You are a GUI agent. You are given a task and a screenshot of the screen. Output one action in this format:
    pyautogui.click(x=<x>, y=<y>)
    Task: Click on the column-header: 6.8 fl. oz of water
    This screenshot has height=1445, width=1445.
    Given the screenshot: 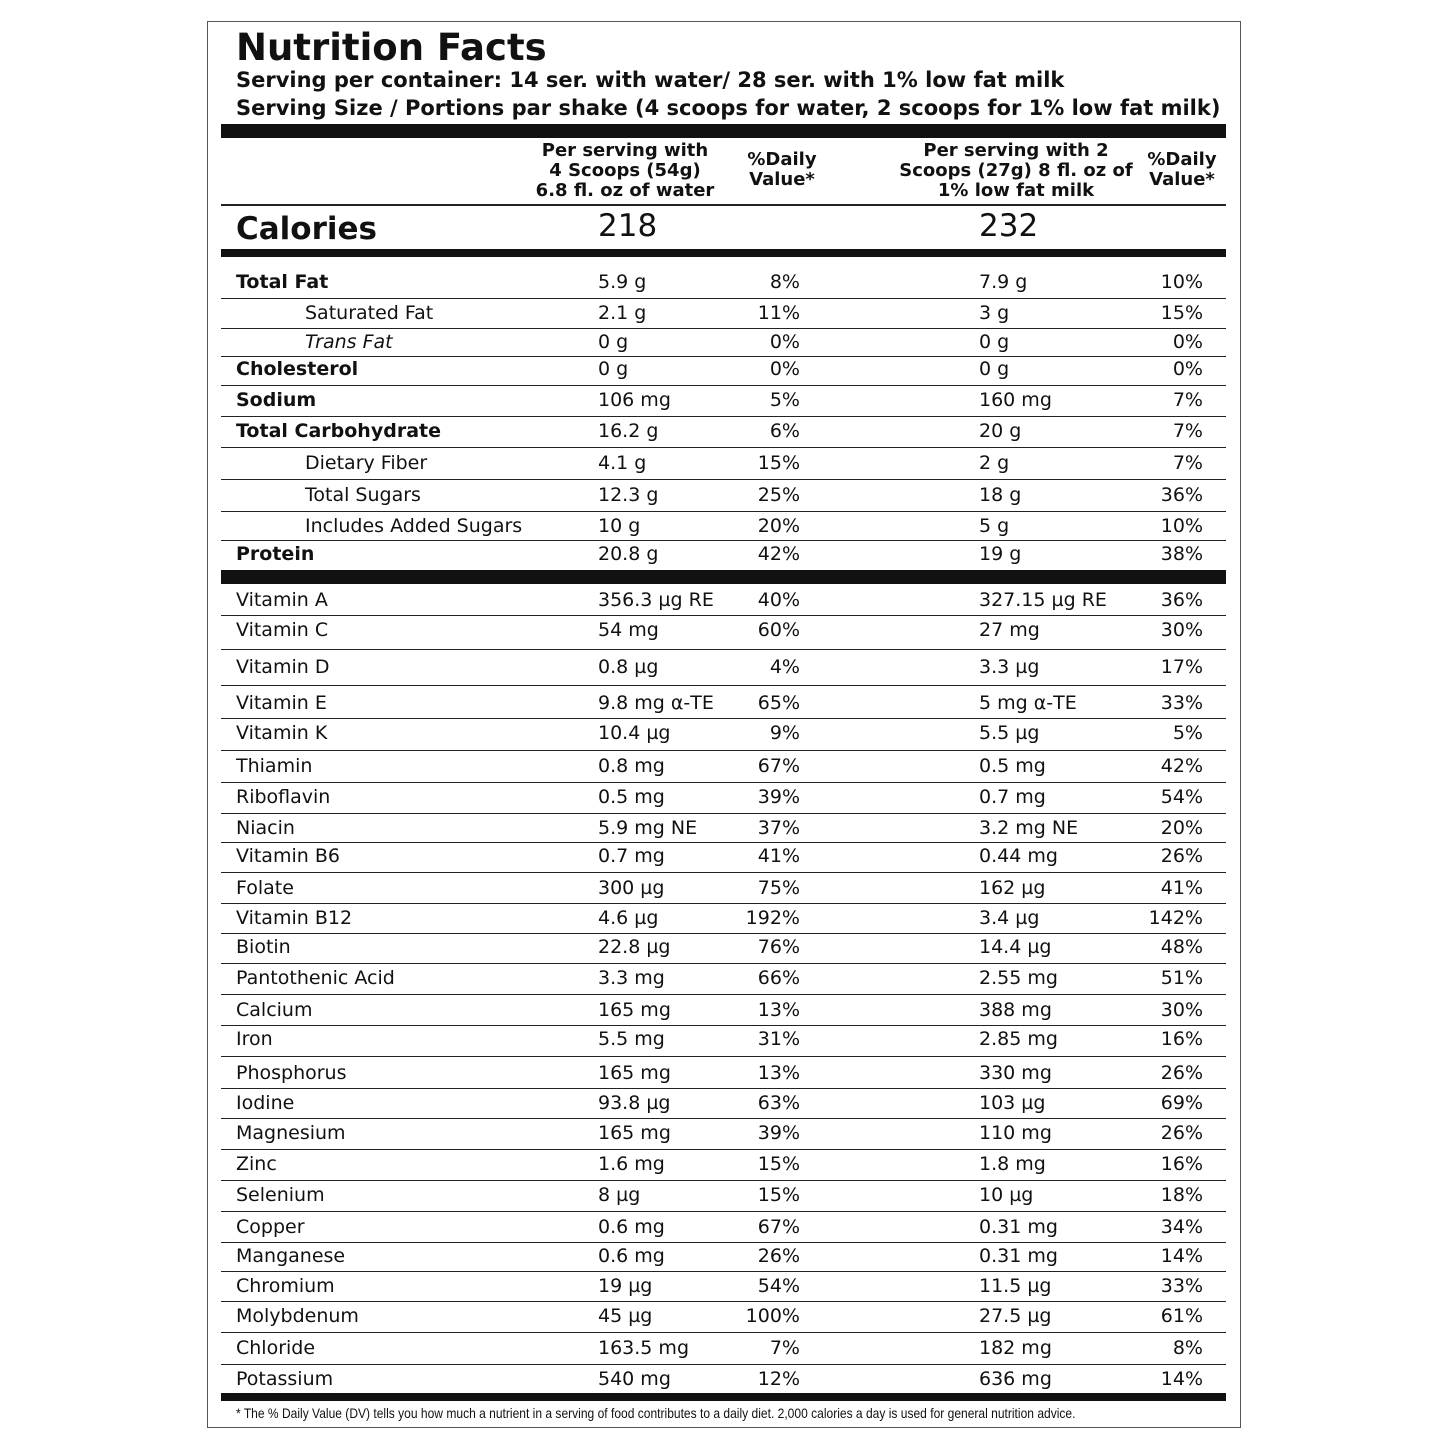 What is the action you would take?
    pyautogui.click(x=625, y=190)
    